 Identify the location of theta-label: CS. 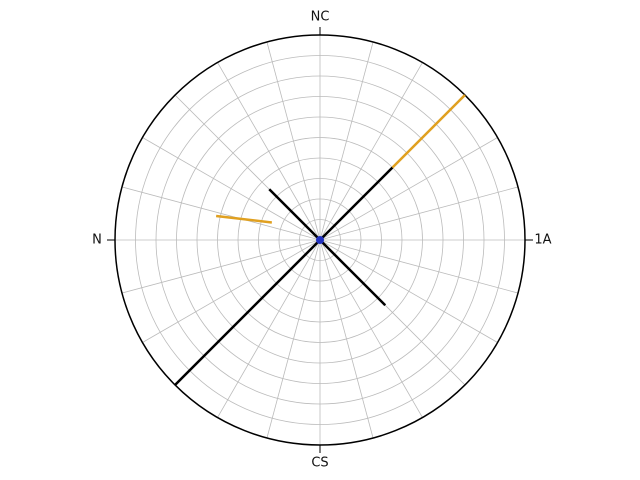
(319, 463).